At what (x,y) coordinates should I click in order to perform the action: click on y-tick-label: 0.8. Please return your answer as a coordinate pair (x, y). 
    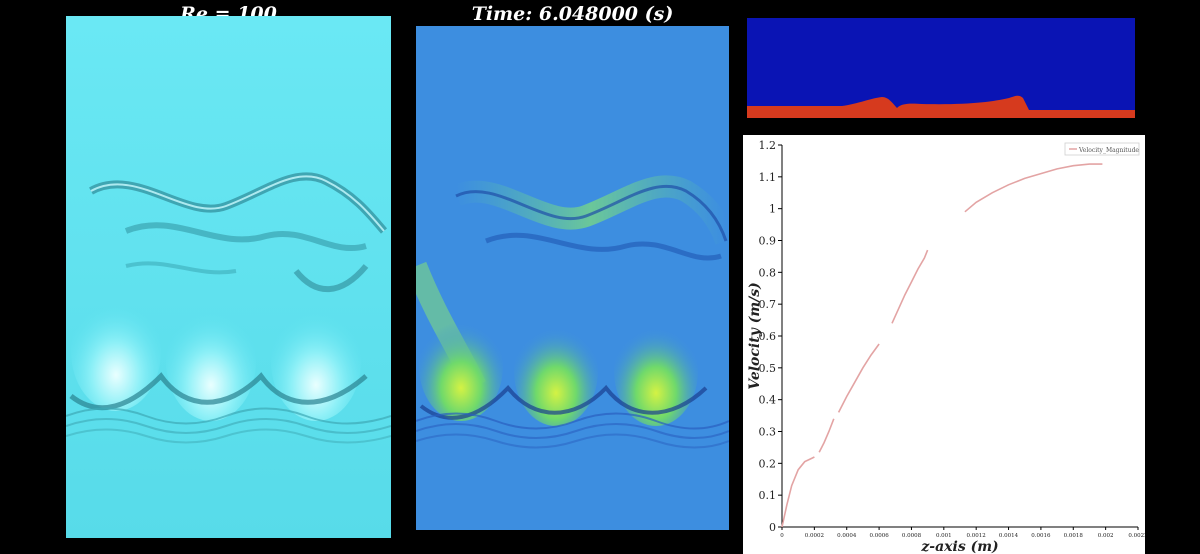
    Looking at the image, I should click on (768, 272).